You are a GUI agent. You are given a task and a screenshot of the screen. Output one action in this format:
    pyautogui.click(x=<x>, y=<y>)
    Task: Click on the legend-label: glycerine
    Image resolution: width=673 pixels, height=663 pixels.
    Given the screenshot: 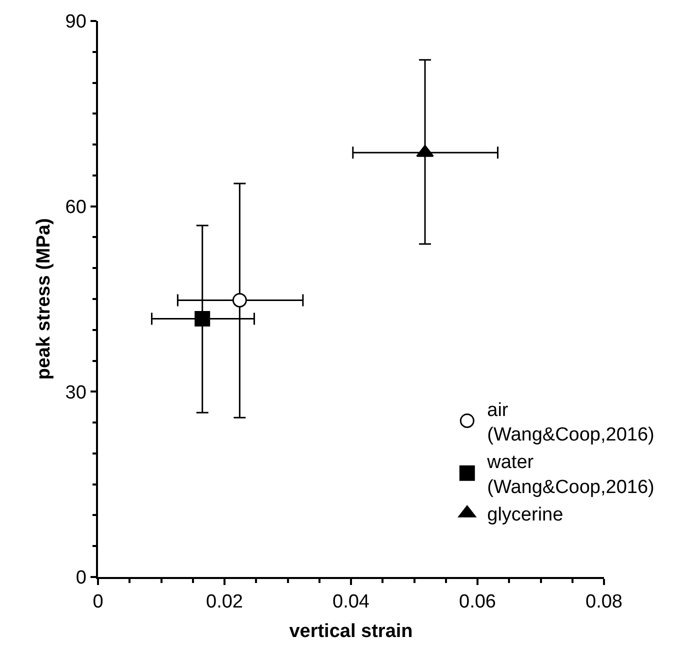 What is the action you would take?
    pyautogui.click(x=525, y=515)
    